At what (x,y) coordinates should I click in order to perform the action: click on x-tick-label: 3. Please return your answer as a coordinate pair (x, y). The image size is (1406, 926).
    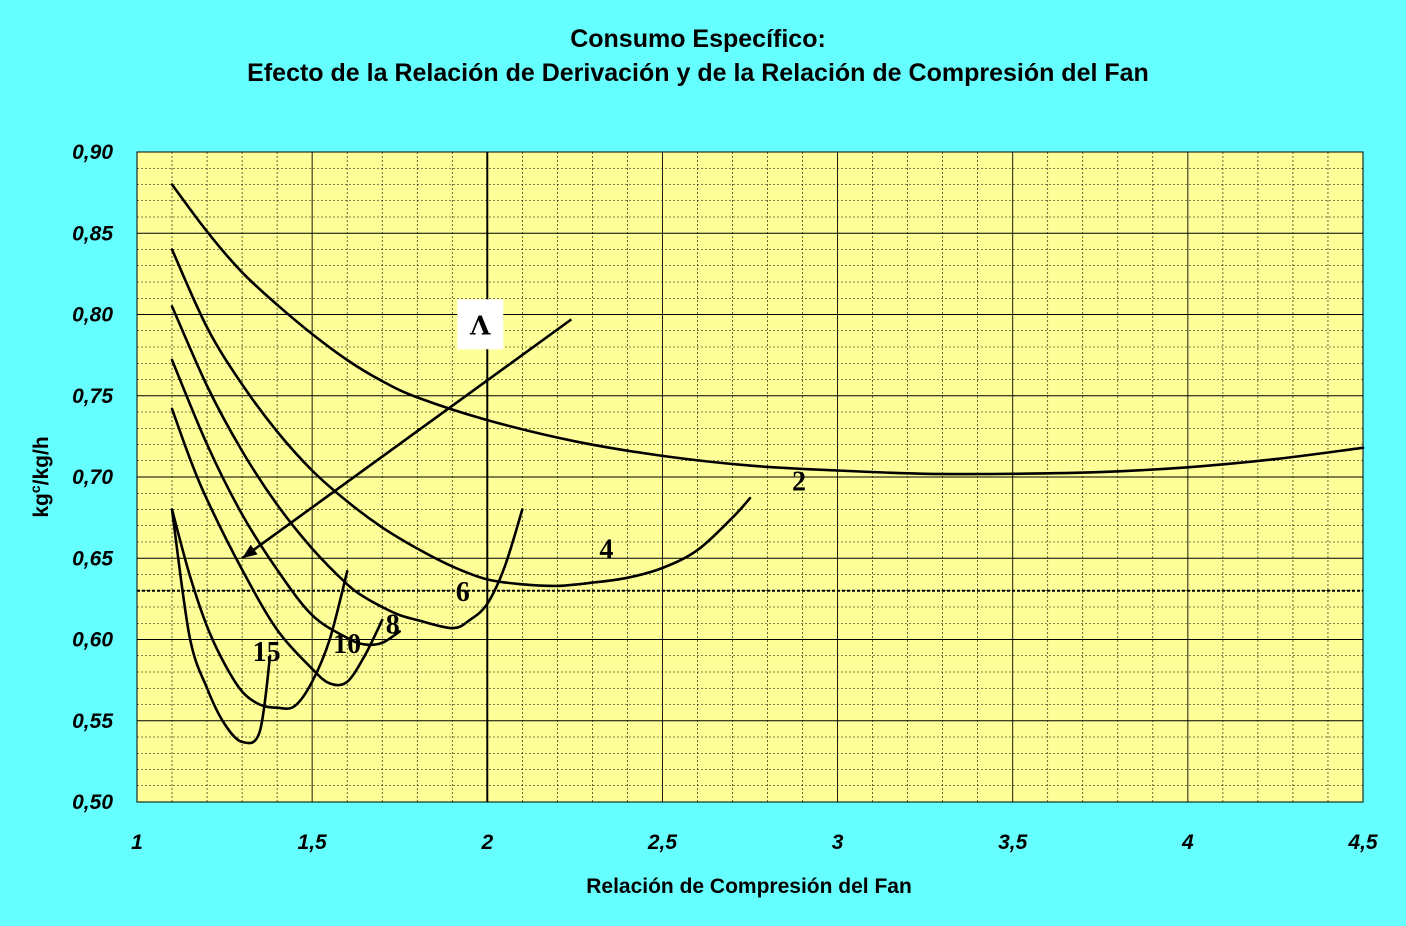
    Looking at the image, I should click on (838, 842).